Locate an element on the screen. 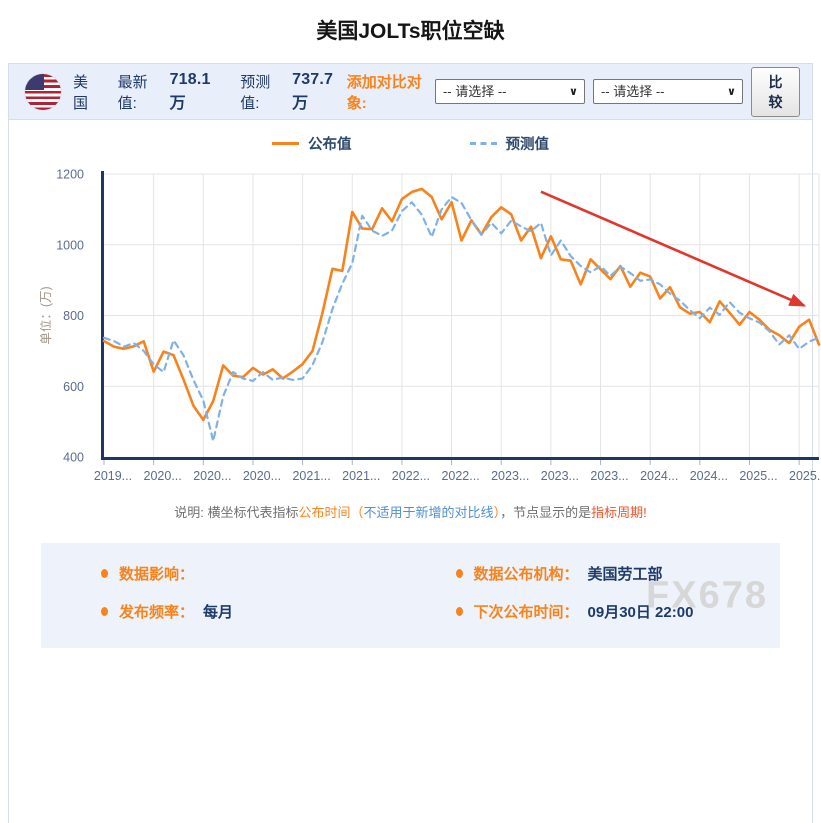 Image resolution: width=821 pixels, height=823 pixels. y-tick-label: 1200 is located at coordinates (70, 175).